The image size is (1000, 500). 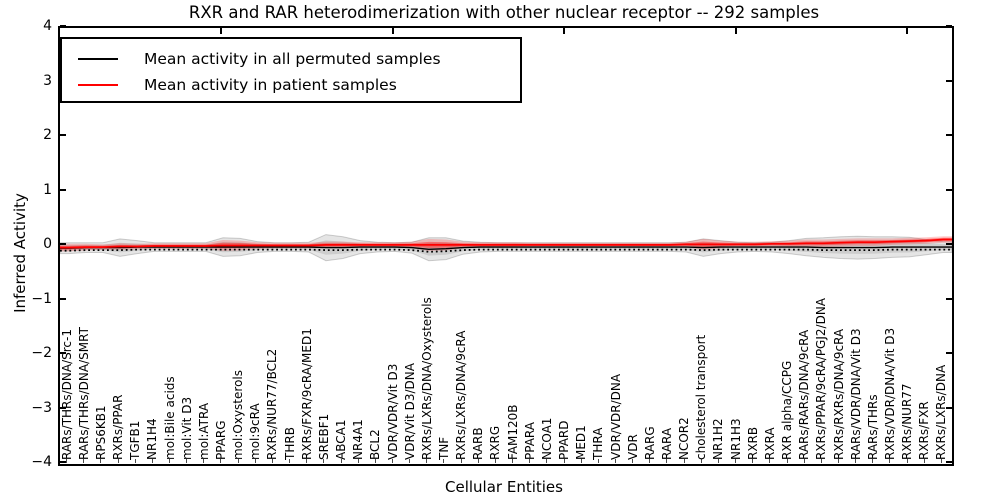 What do you see at coordinates (426, 378) in the screenshot?
I see `x-tick-label: RXRs/LXRs/DNA/Oxysterols` at bounding box center [426, 378].